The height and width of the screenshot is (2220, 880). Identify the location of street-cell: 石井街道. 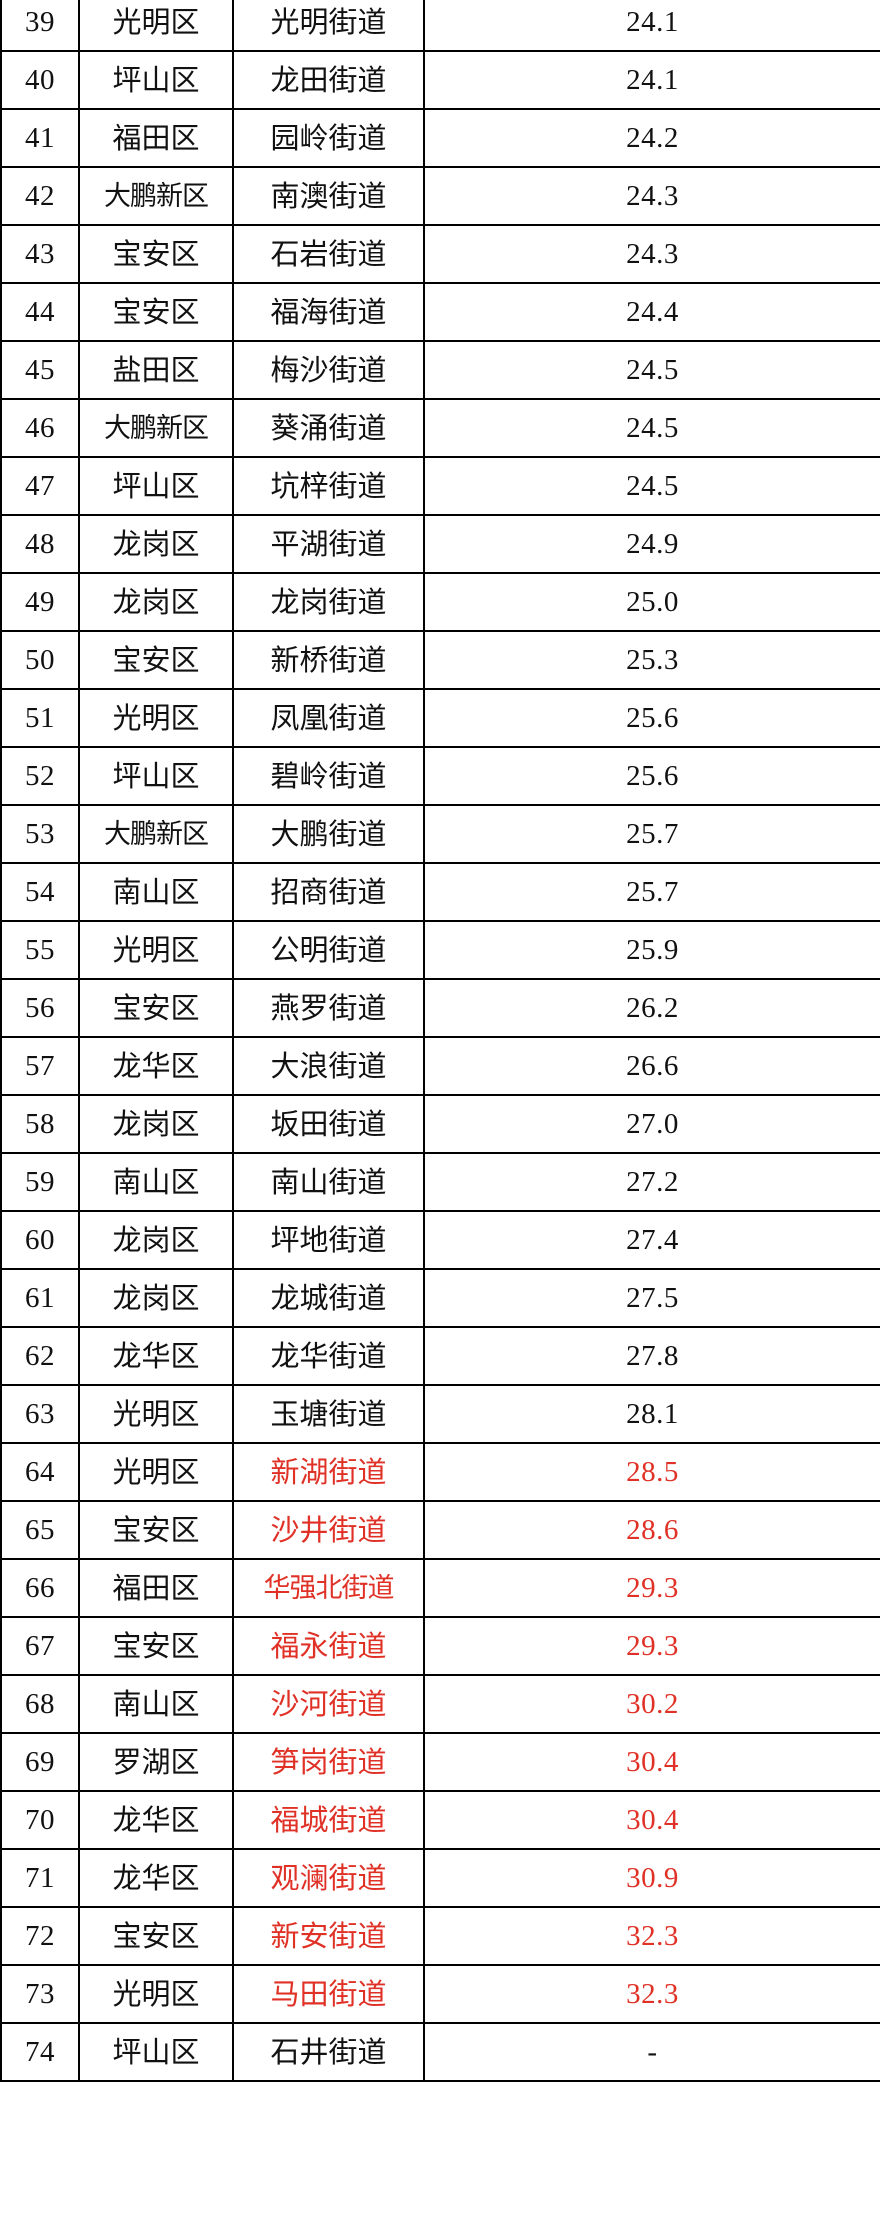
(328, 2052).